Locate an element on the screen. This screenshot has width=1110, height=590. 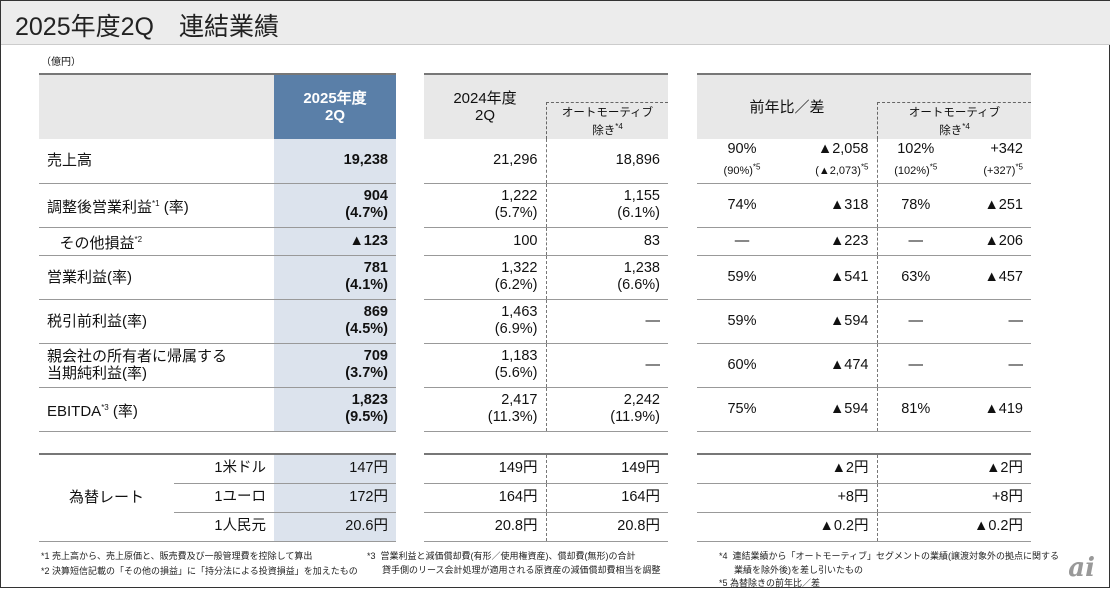
row-label: 調整後営業利益*1 (率) is located at coordinates (156, 205).